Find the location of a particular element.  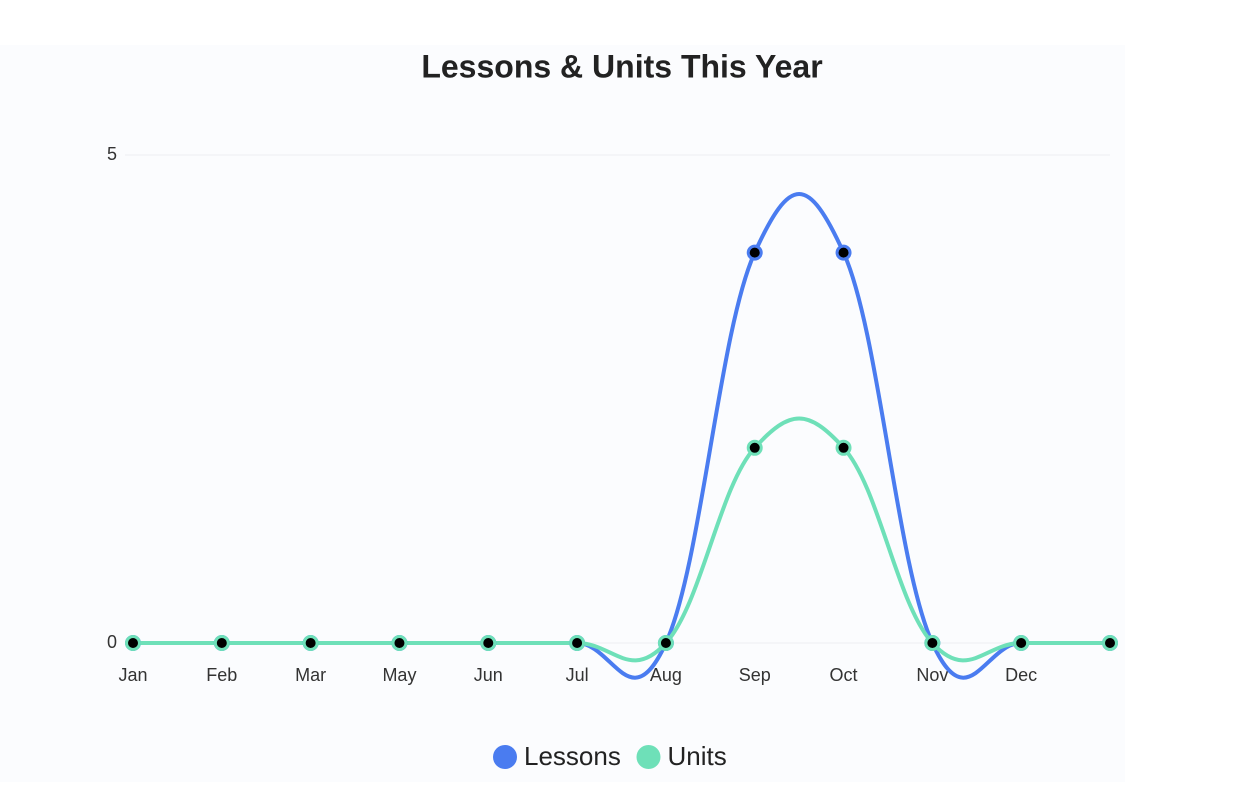

x-tick-label: Feb is located at coordinates (221, 675).